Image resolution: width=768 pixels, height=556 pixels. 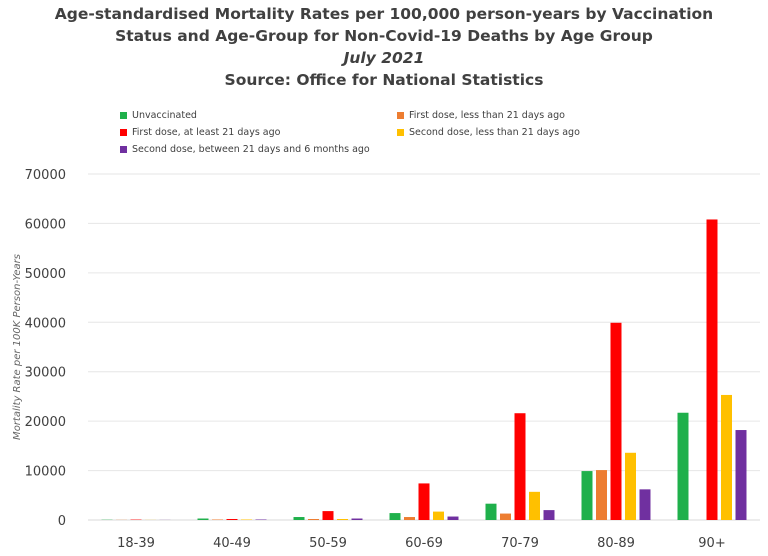 I want to click on legend-label: First dose, at least 21 days ago, so click(x=206, y=132).